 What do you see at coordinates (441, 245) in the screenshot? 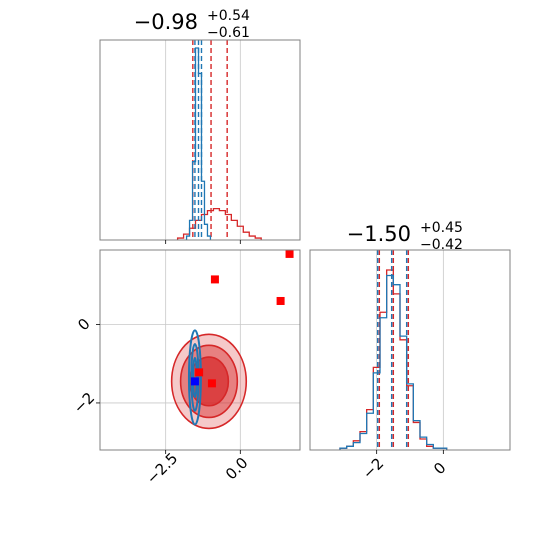
I see `title-p1-sub: −0.42` at bounding box center [441, 245].